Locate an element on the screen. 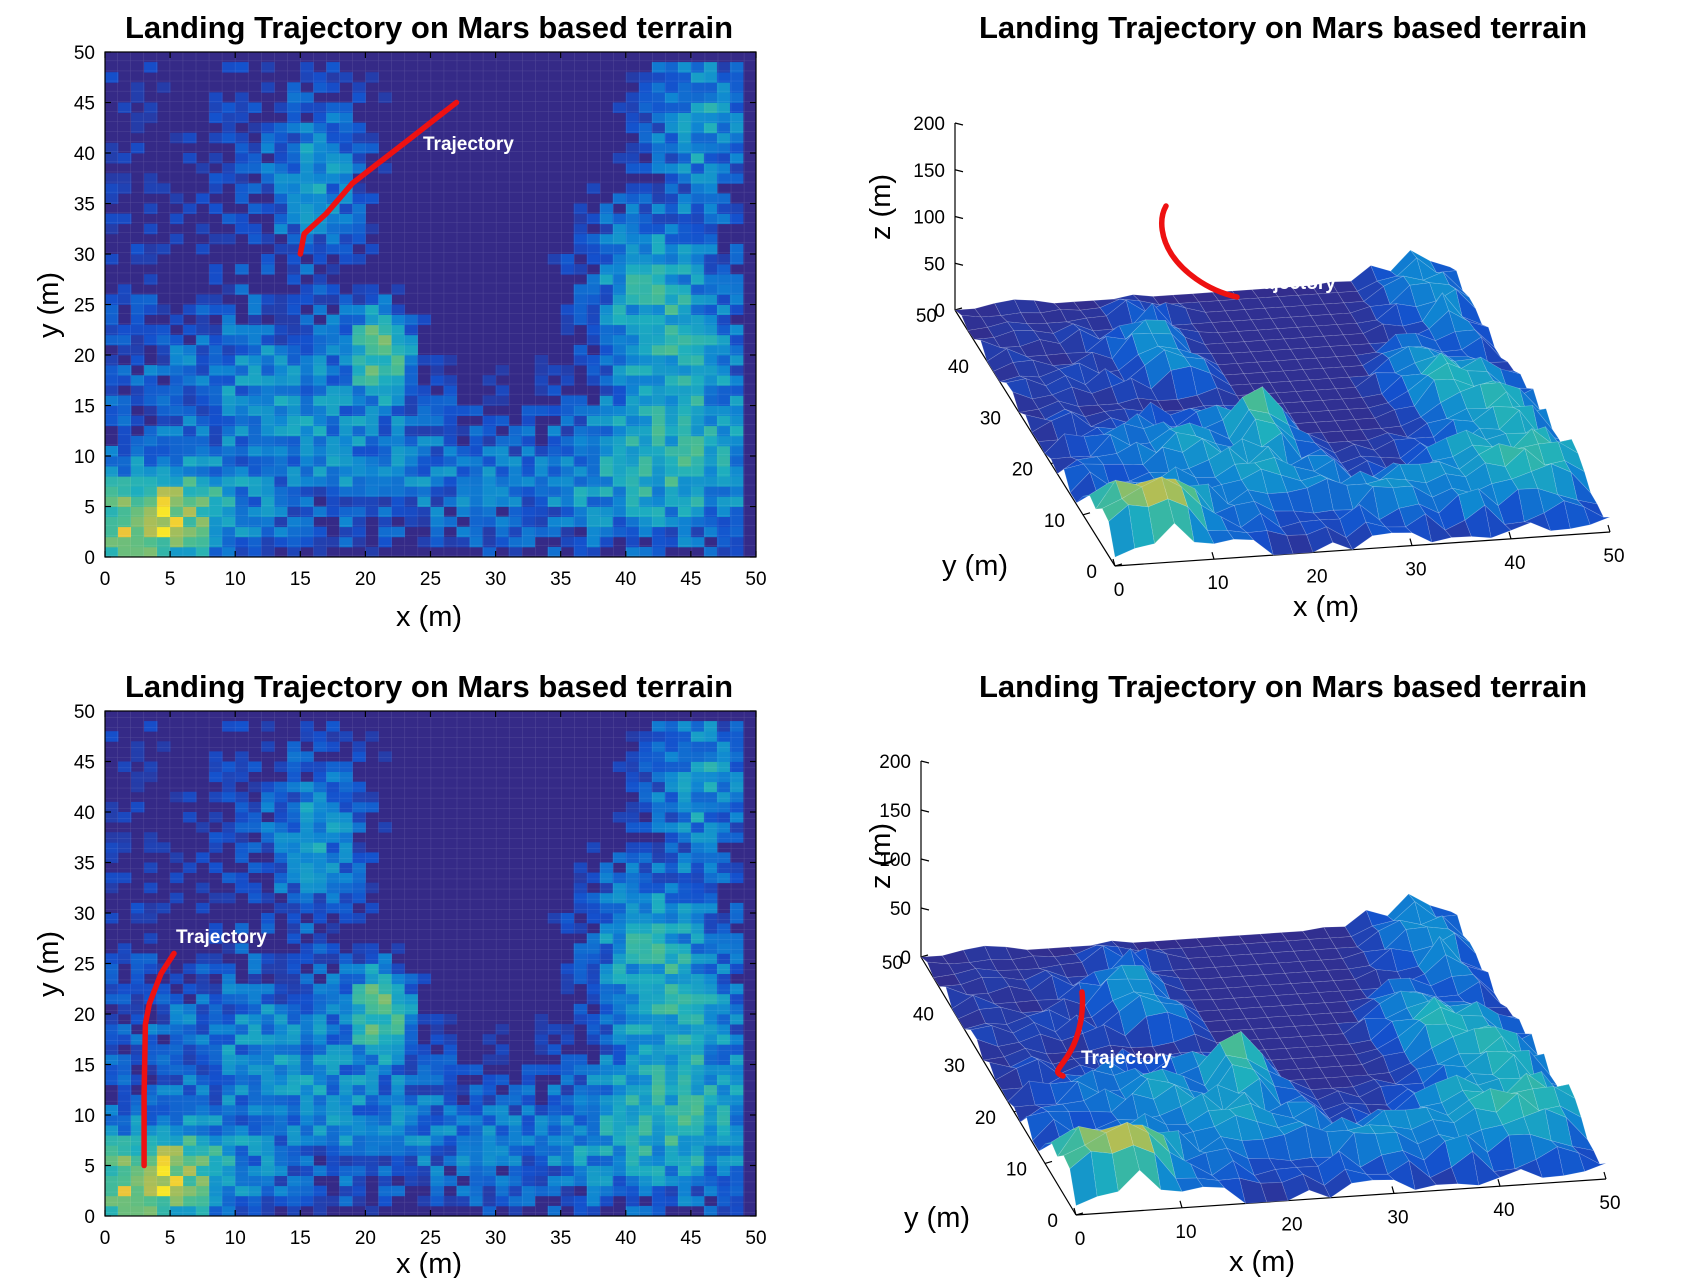  z-tick-label: 50 is located at coordinates (934, 264).